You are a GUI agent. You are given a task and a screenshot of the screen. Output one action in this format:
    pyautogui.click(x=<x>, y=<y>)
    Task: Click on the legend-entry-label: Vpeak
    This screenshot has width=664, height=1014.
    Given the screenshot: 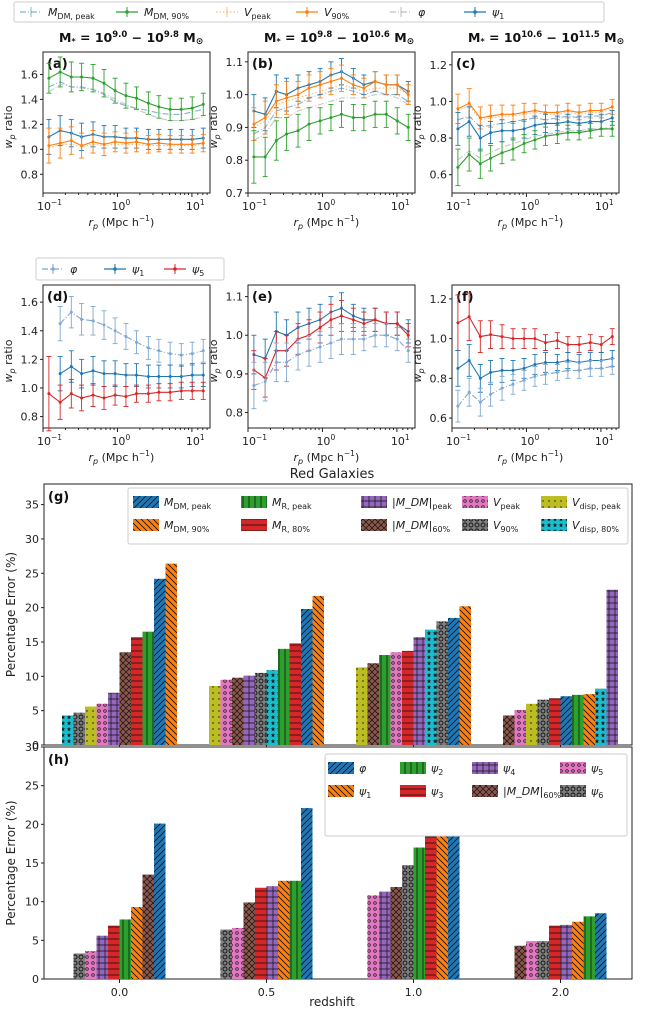 What is the action you would take?
    pyautogui.click(x=506, y=503)
    